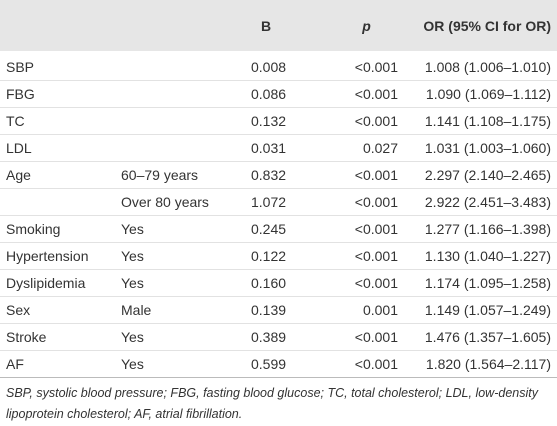 This screenshot has width=557, height=426. Describe the element at coordinates (487, 25) in the screenshot. I see `header-cell: OR (95% CI for OR)` at that location.